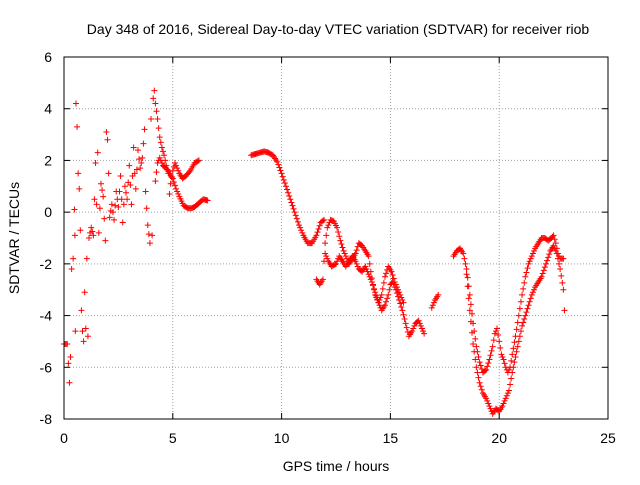 This screenshot has width=640, height=485. Describe the element at coordinates (499, 438) in the screenshot. I see `x-tick-label: 20` at that location.